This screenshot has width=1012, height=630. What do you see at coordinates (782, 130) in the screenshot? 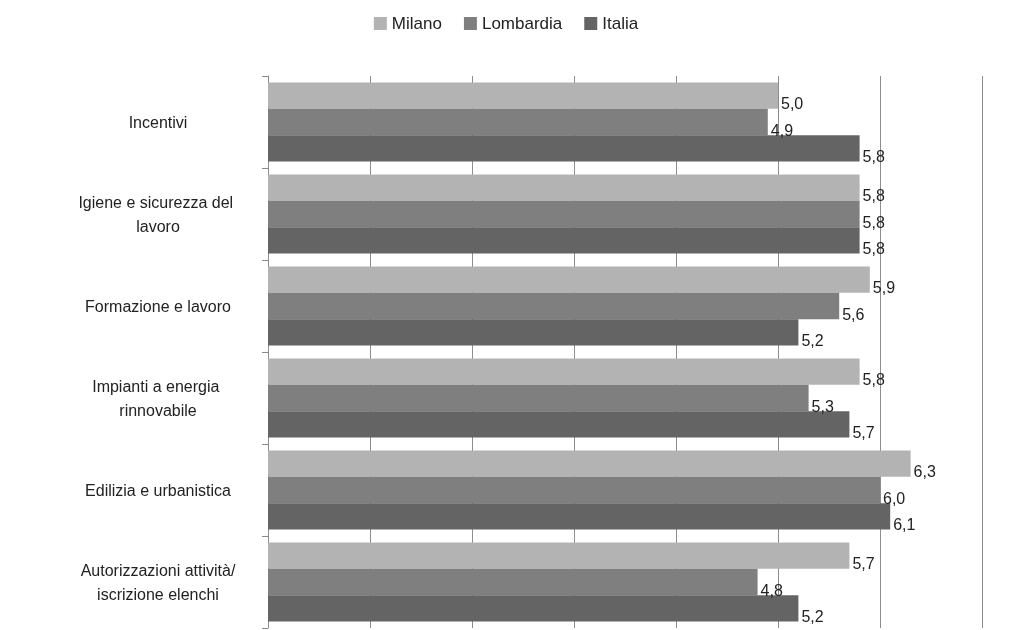
I see `data-label: 4,9` at bounding box center [782, 130].